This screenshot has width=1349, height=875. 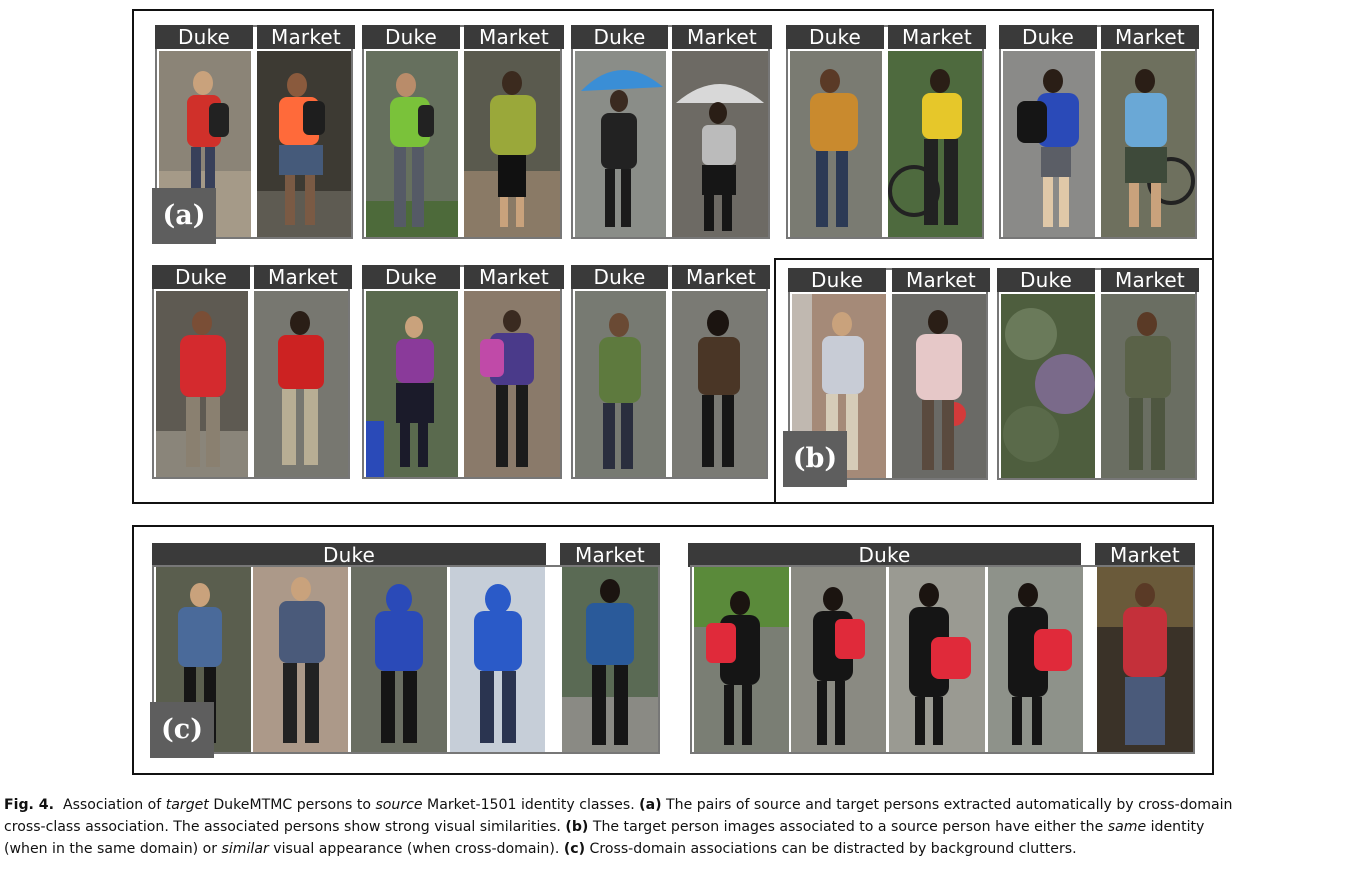 What do you see at coordinates (416, 849) in the screenshot?
I see `caption-text: visual appearance (when cross-domain).` at bounding box center [416, 849].